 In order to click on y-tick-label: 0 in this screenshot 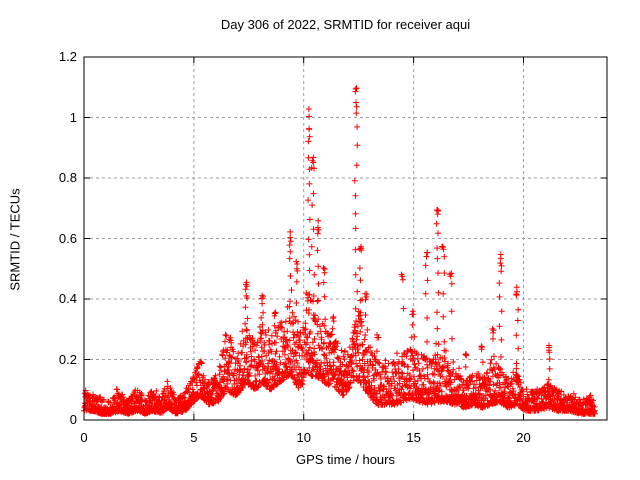, I will do `click(73, 419)`.